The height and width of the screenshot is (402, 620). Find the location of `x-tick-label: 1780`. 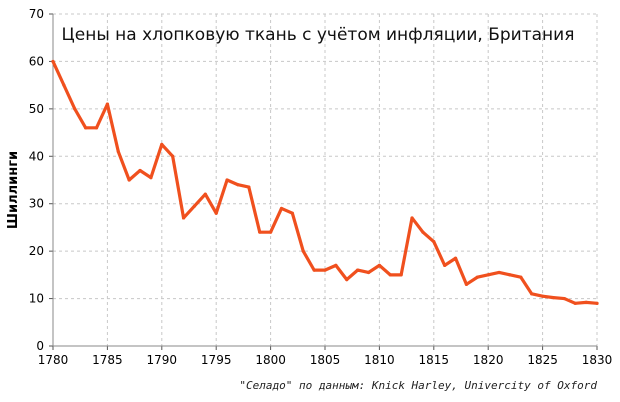

x-tick-label: 1780 is located at coordinates (53, 360).